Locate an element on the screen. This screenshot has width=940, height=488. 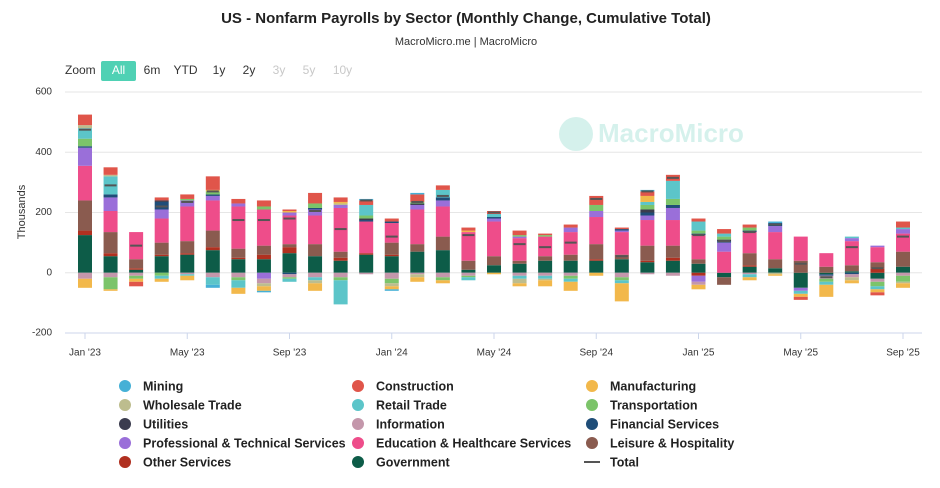
zoom-button: 1y is located at coordinates (219, 70).